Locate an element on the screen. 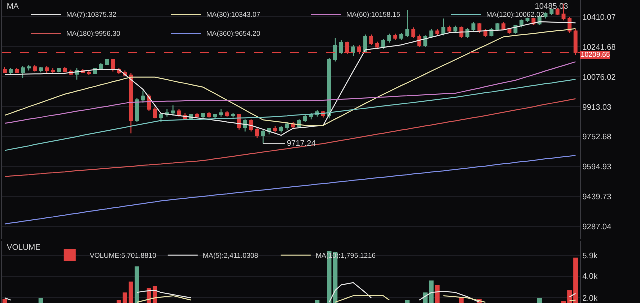  chart-title: VOLUME is located at coordinates (24, 247).